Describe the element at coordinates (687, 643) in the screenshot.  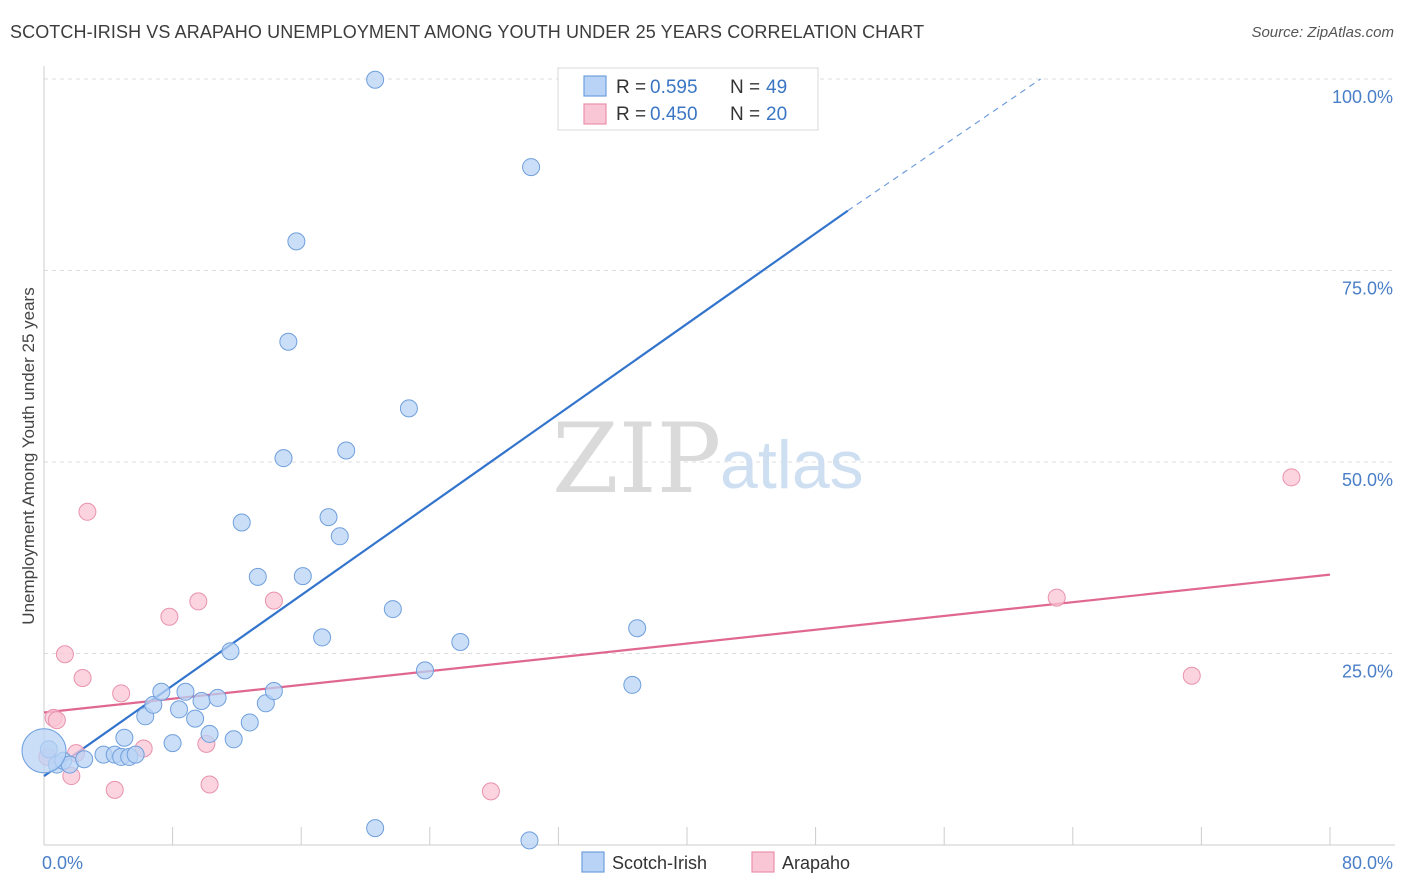
I see `arapaho-trend-line` at that location.